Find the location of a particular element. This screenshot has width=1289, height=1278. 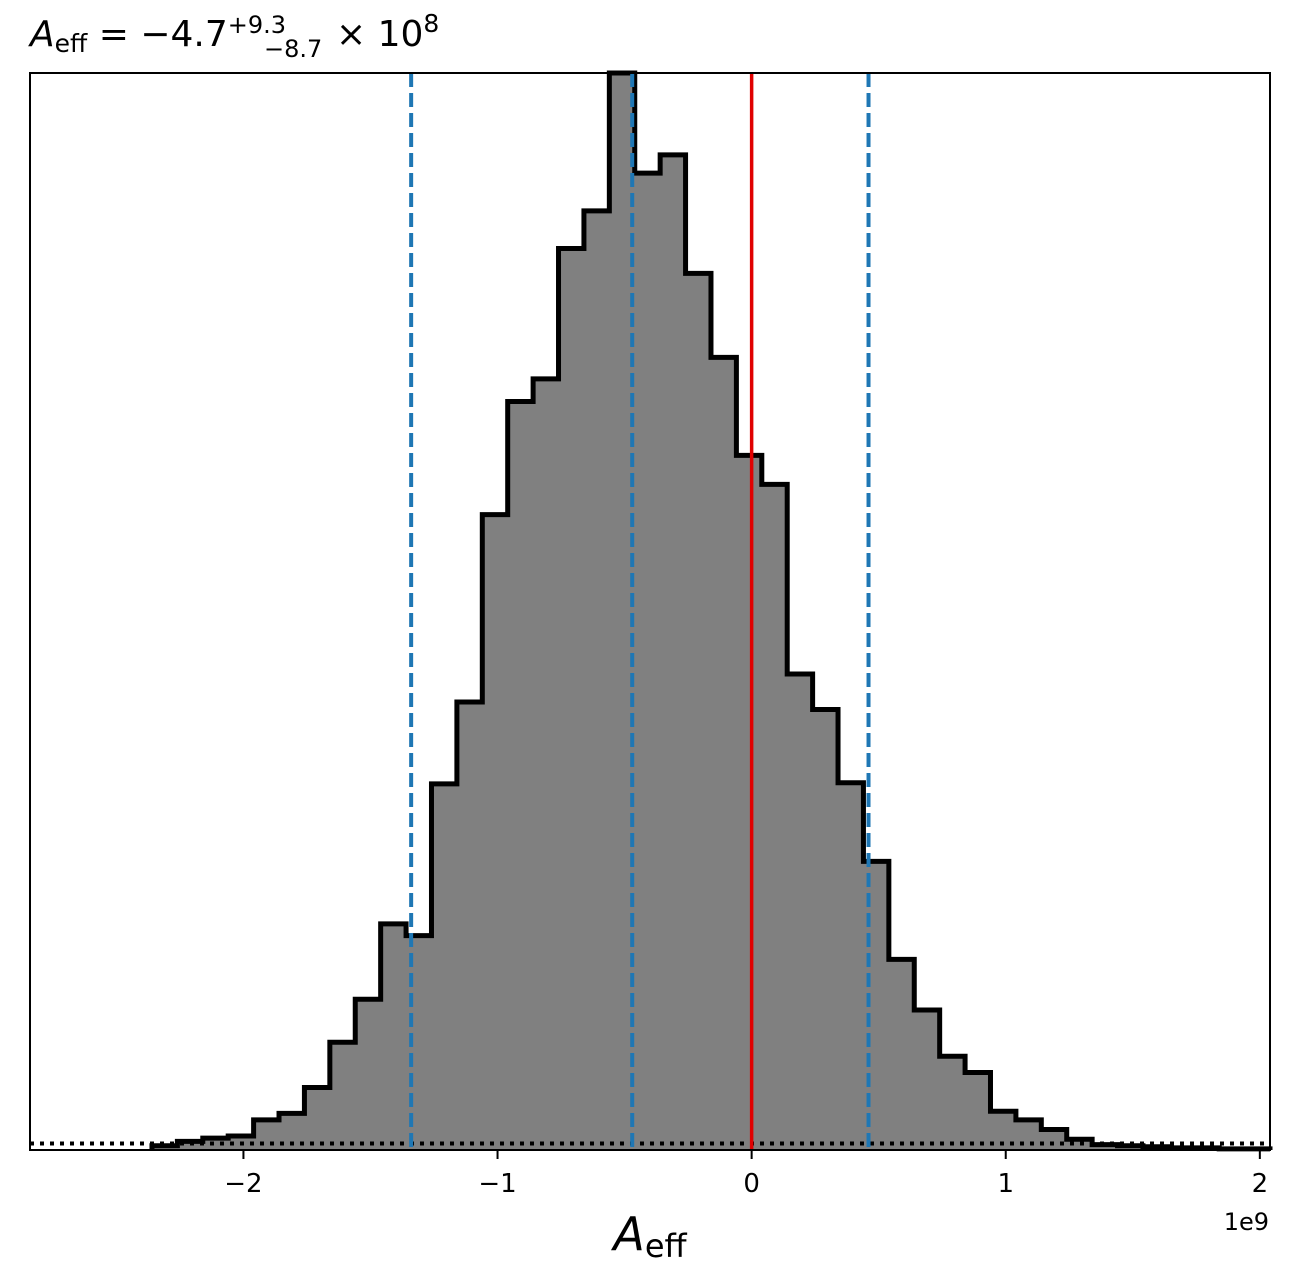

x-tick-label: 1 is located at coordinates (1005, 1184).